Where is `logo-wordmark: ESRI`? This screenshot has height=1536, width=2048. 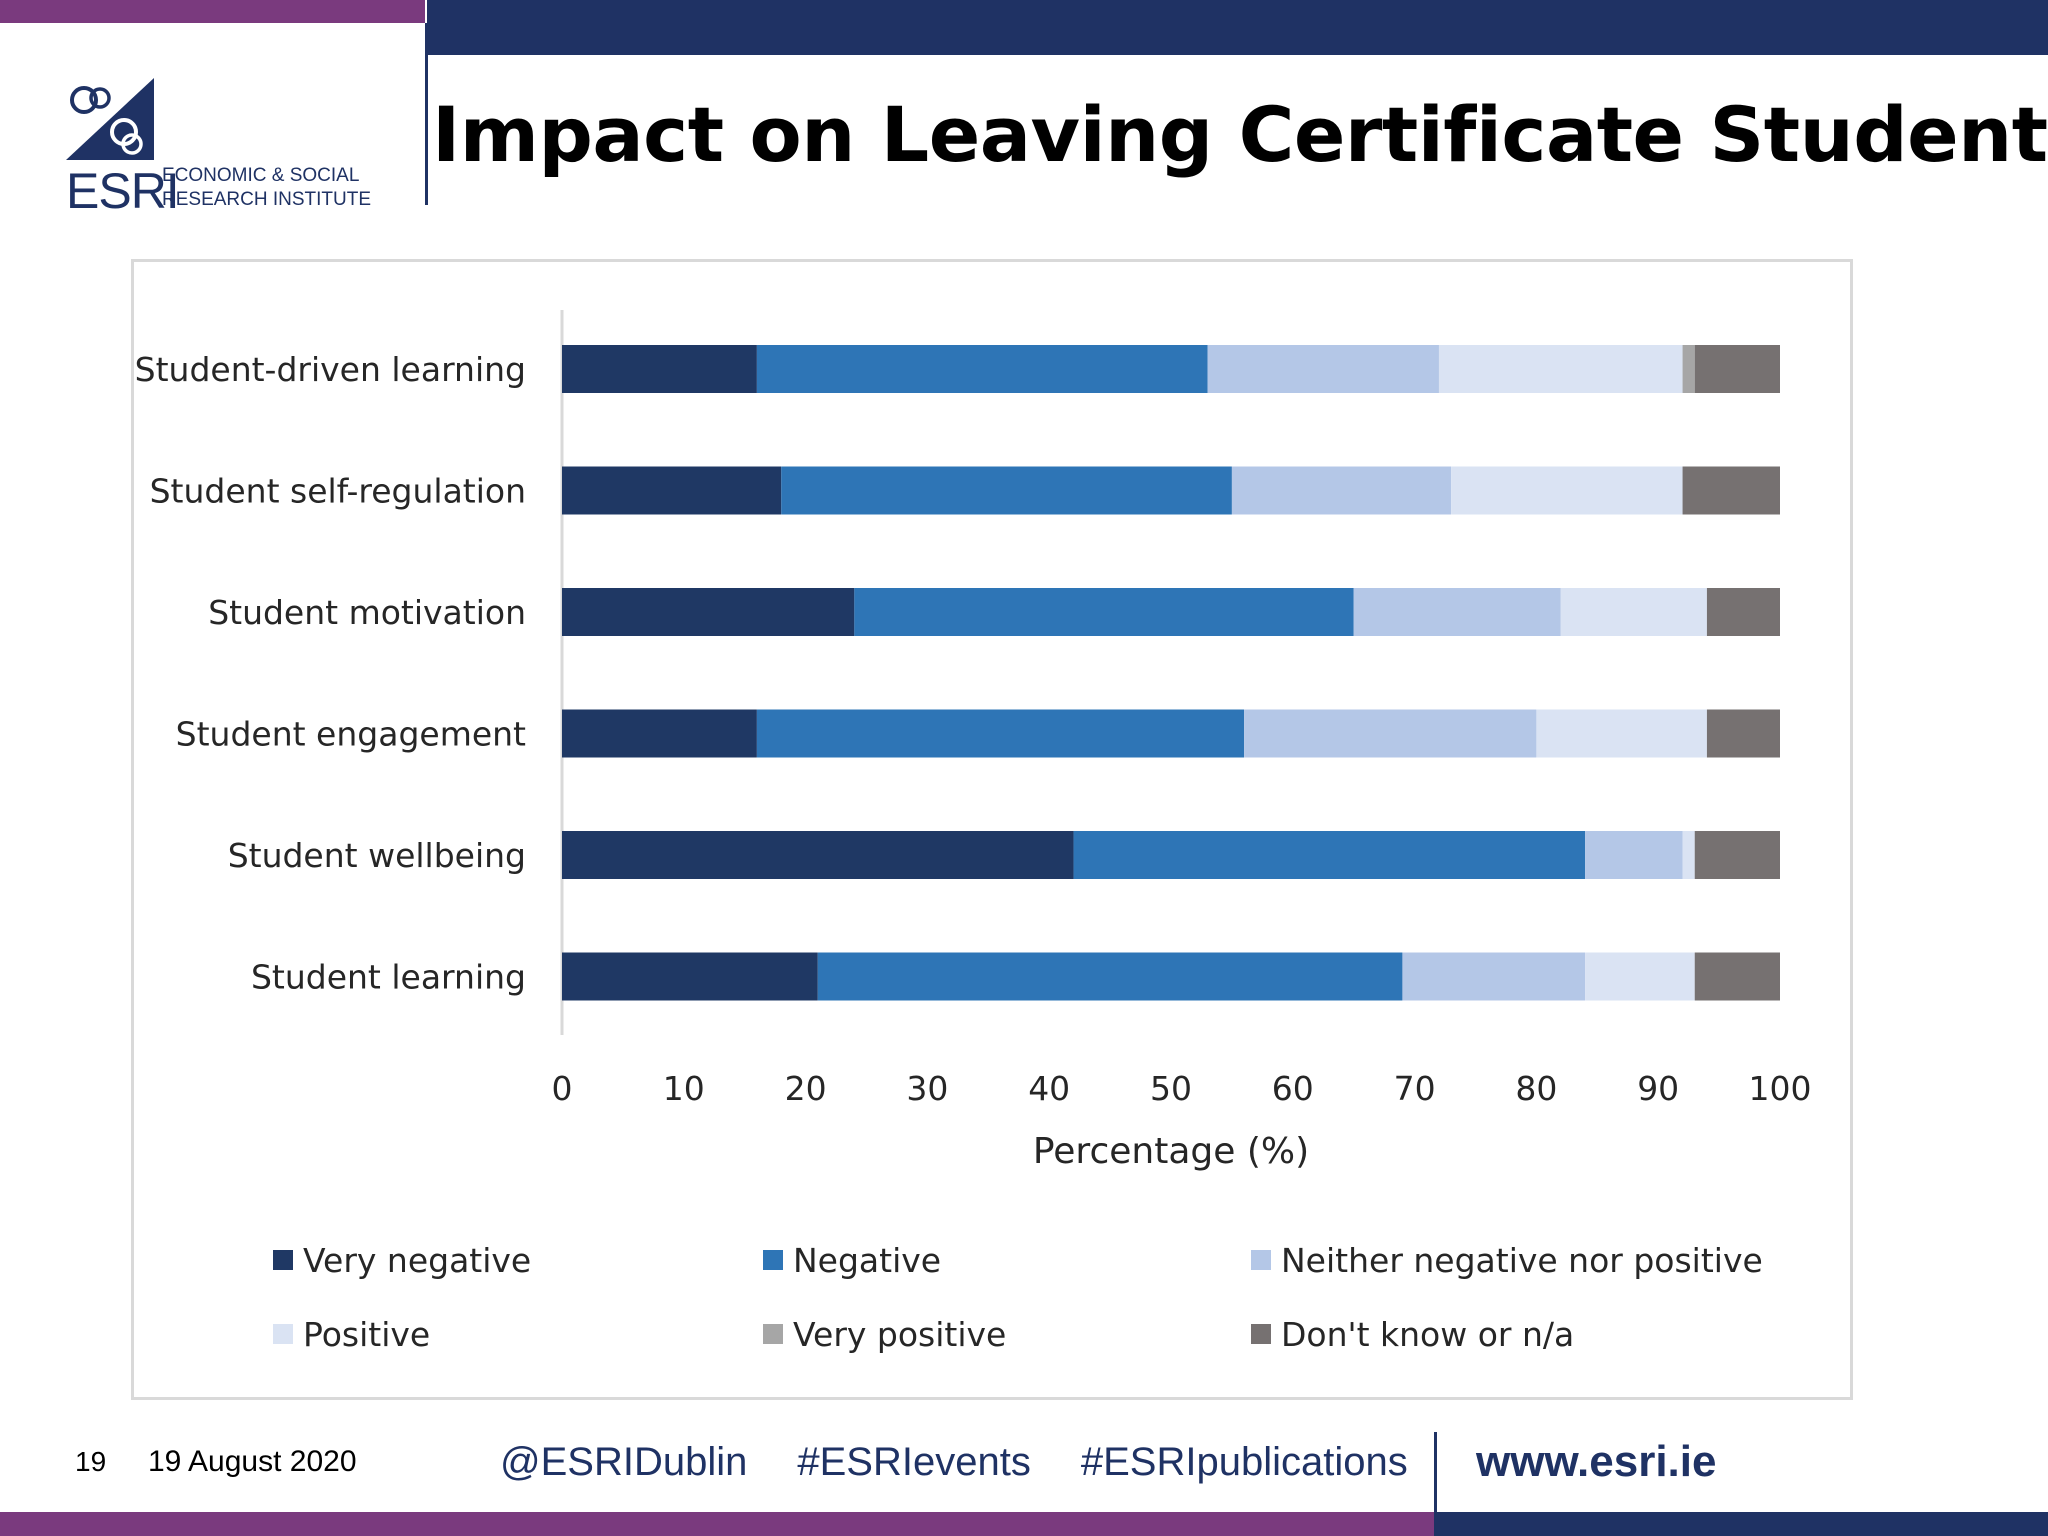 logo-wordmark: ESRI is located at coordinates (123, 191).